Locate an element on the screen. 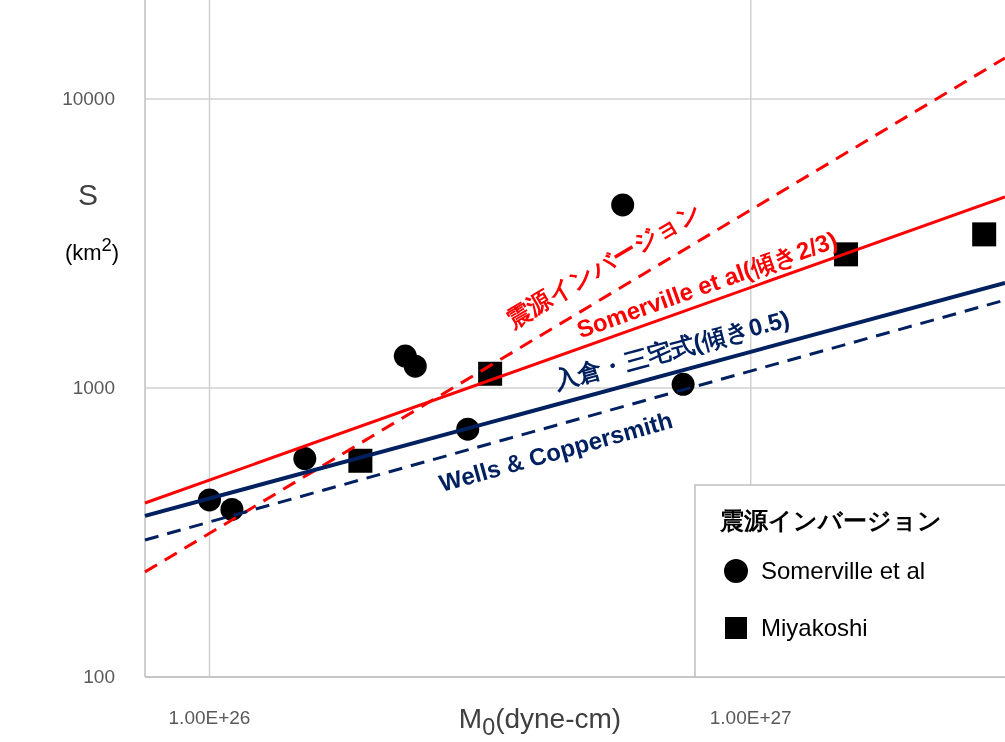 The height and width of the screenshot is (742, 1005). y-axis-title: S (km$^{2}$) is located at coordinates (92, 222).